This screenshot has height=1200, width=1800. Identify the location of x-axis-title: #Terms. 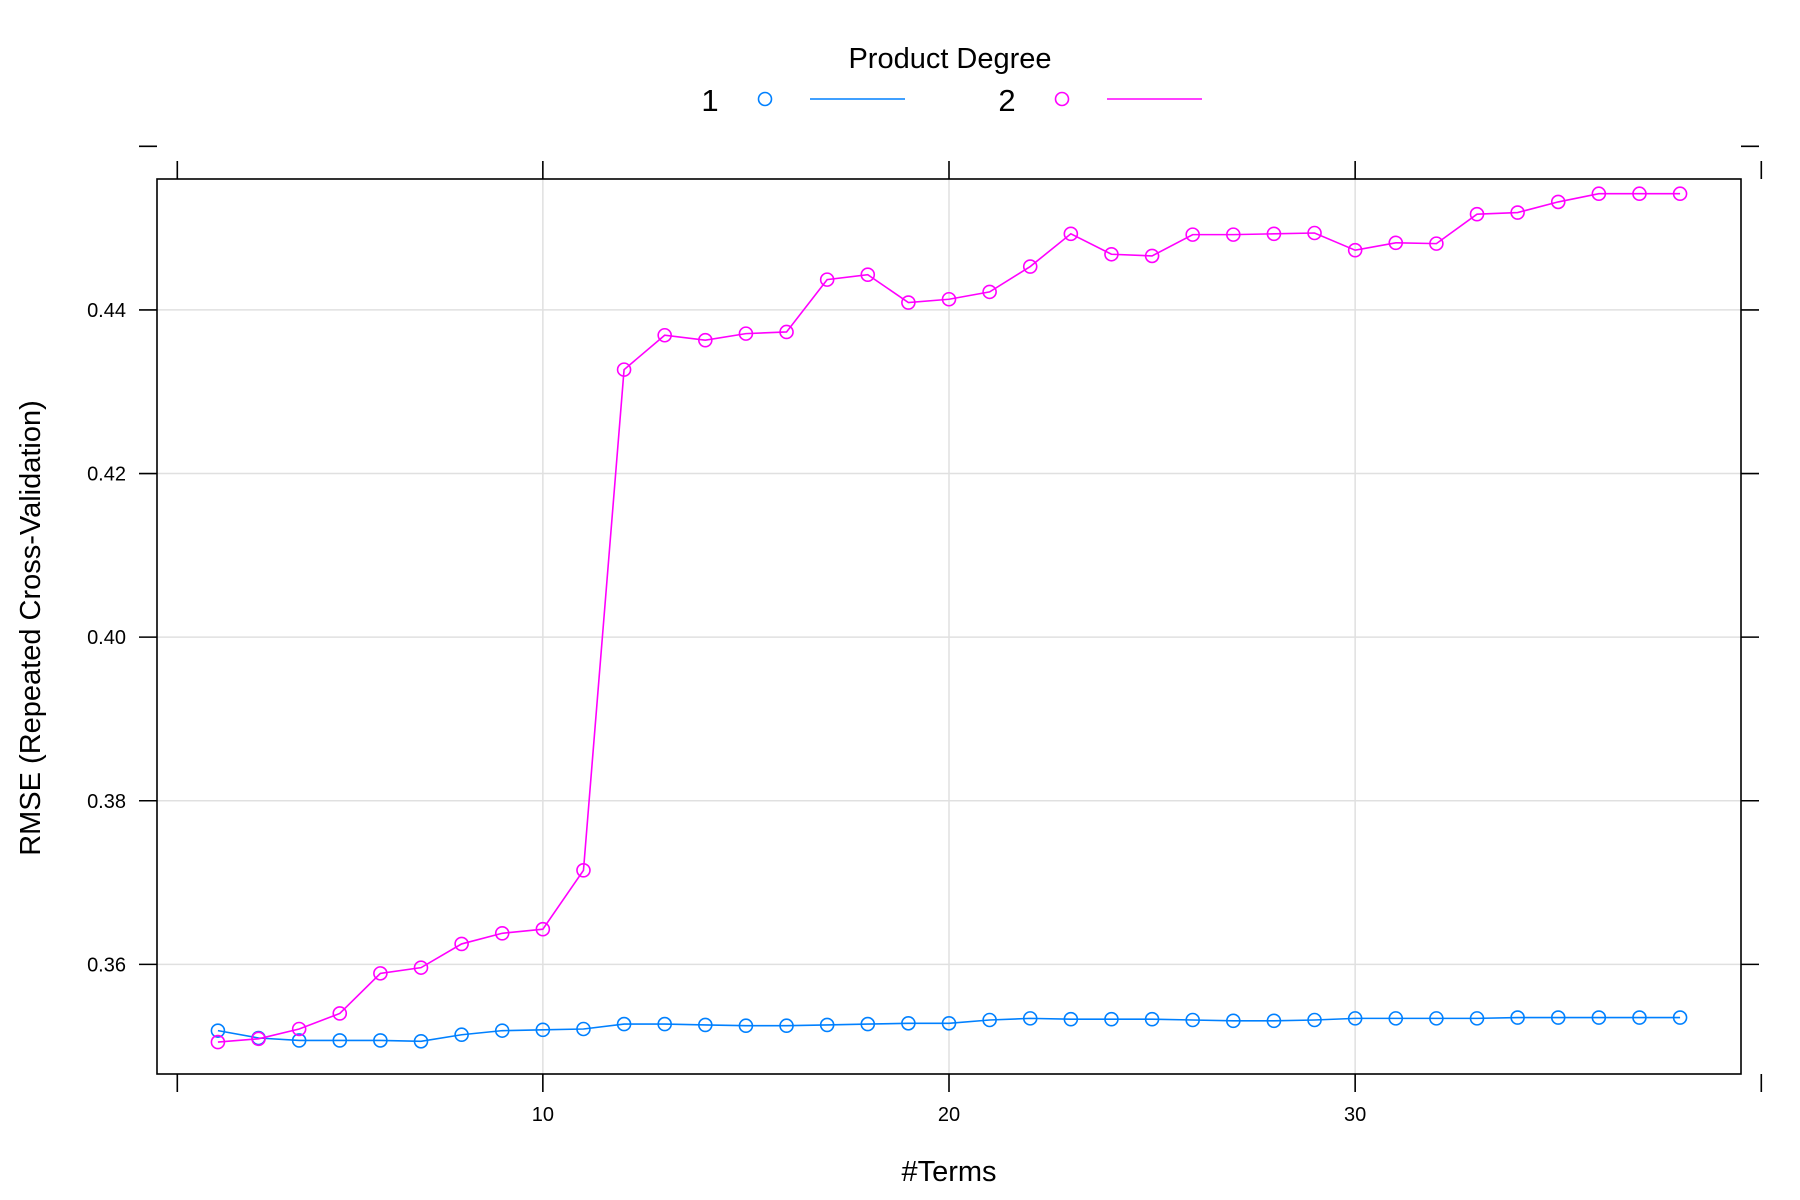
(948, 1172).